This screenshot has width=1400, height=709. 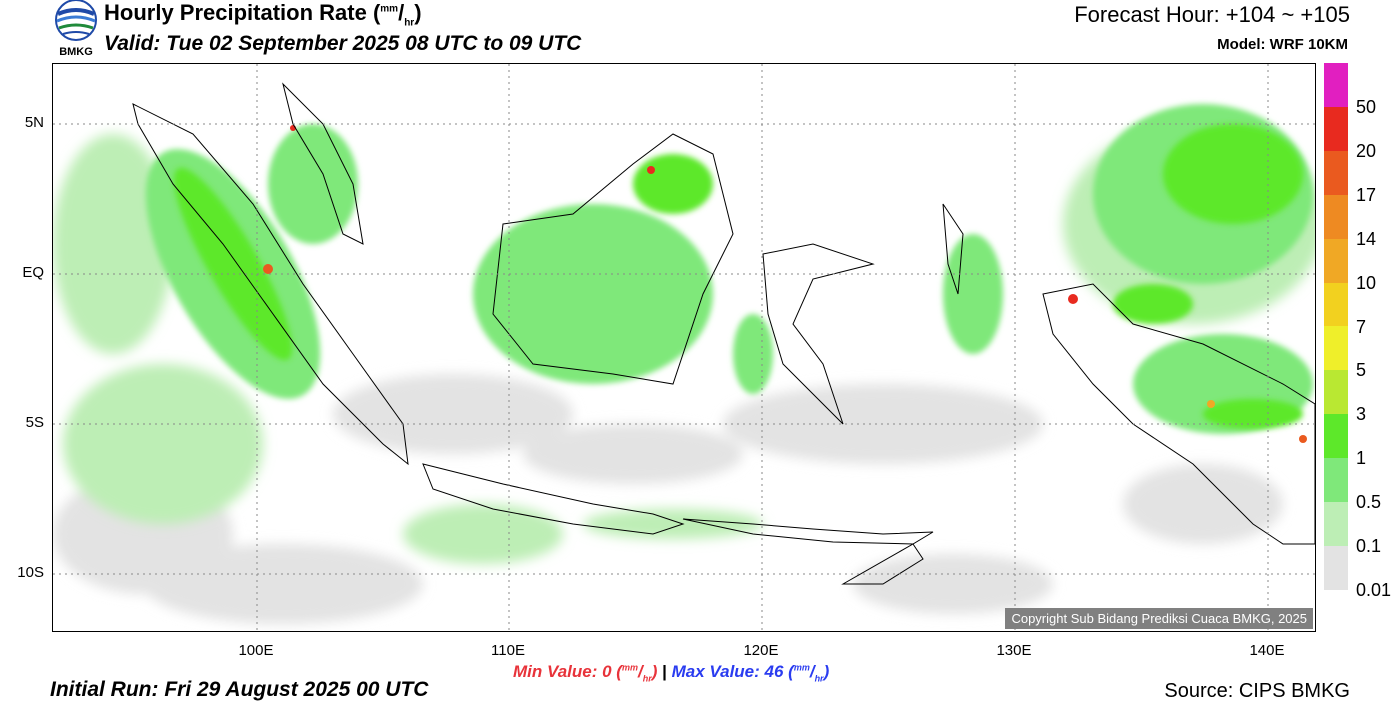 What do you see at coordinates (1366, 150) in the screenshot?
I see `colorbar-label: 20` at bounding box center [1366, 150].